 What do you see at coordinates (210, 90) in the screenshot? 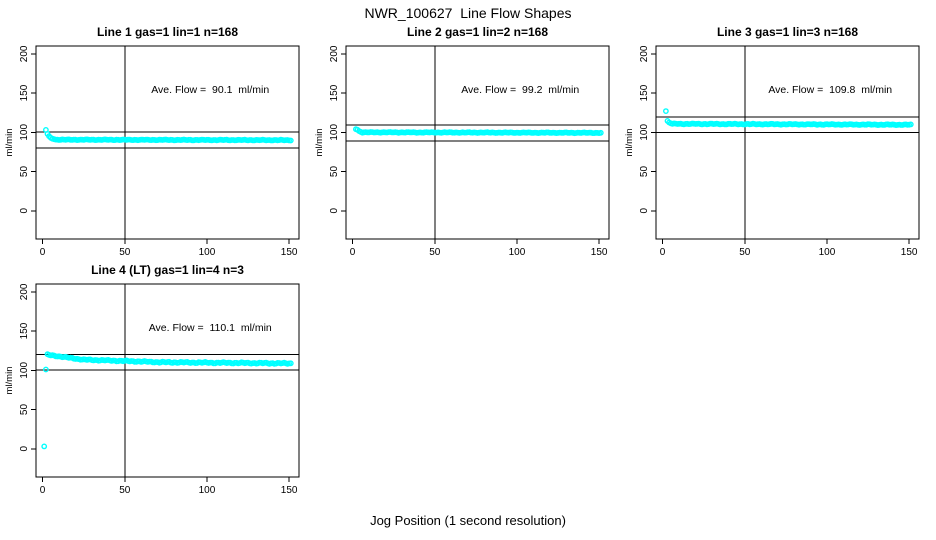
I see `ave-flow-annotation: Ave. Flow = 90.1 ml/min` at bounding box center [210, 90].